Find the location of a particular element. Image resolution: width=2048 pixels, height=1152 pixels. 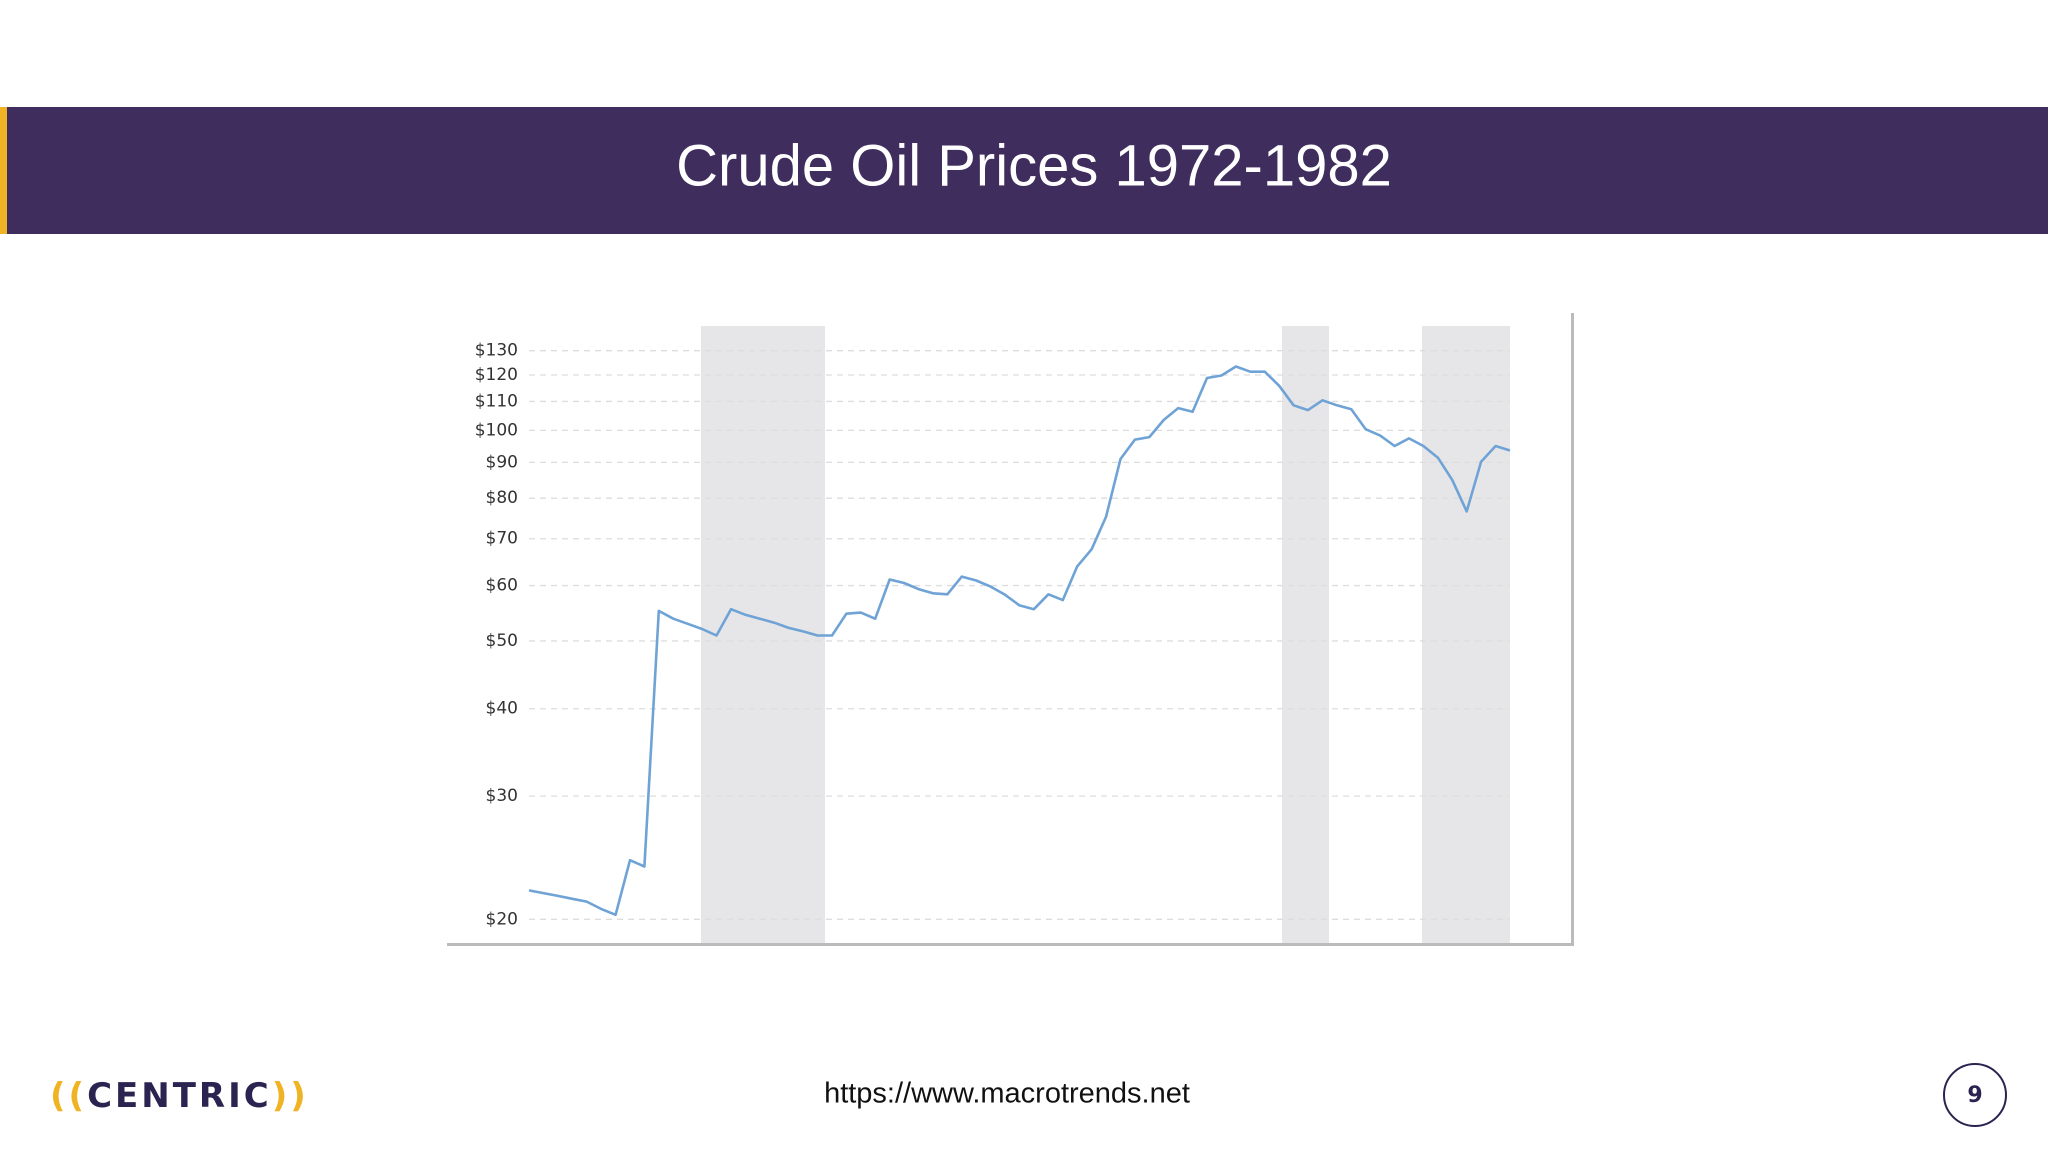

page-circle is located at coordinates (1975, 1095).